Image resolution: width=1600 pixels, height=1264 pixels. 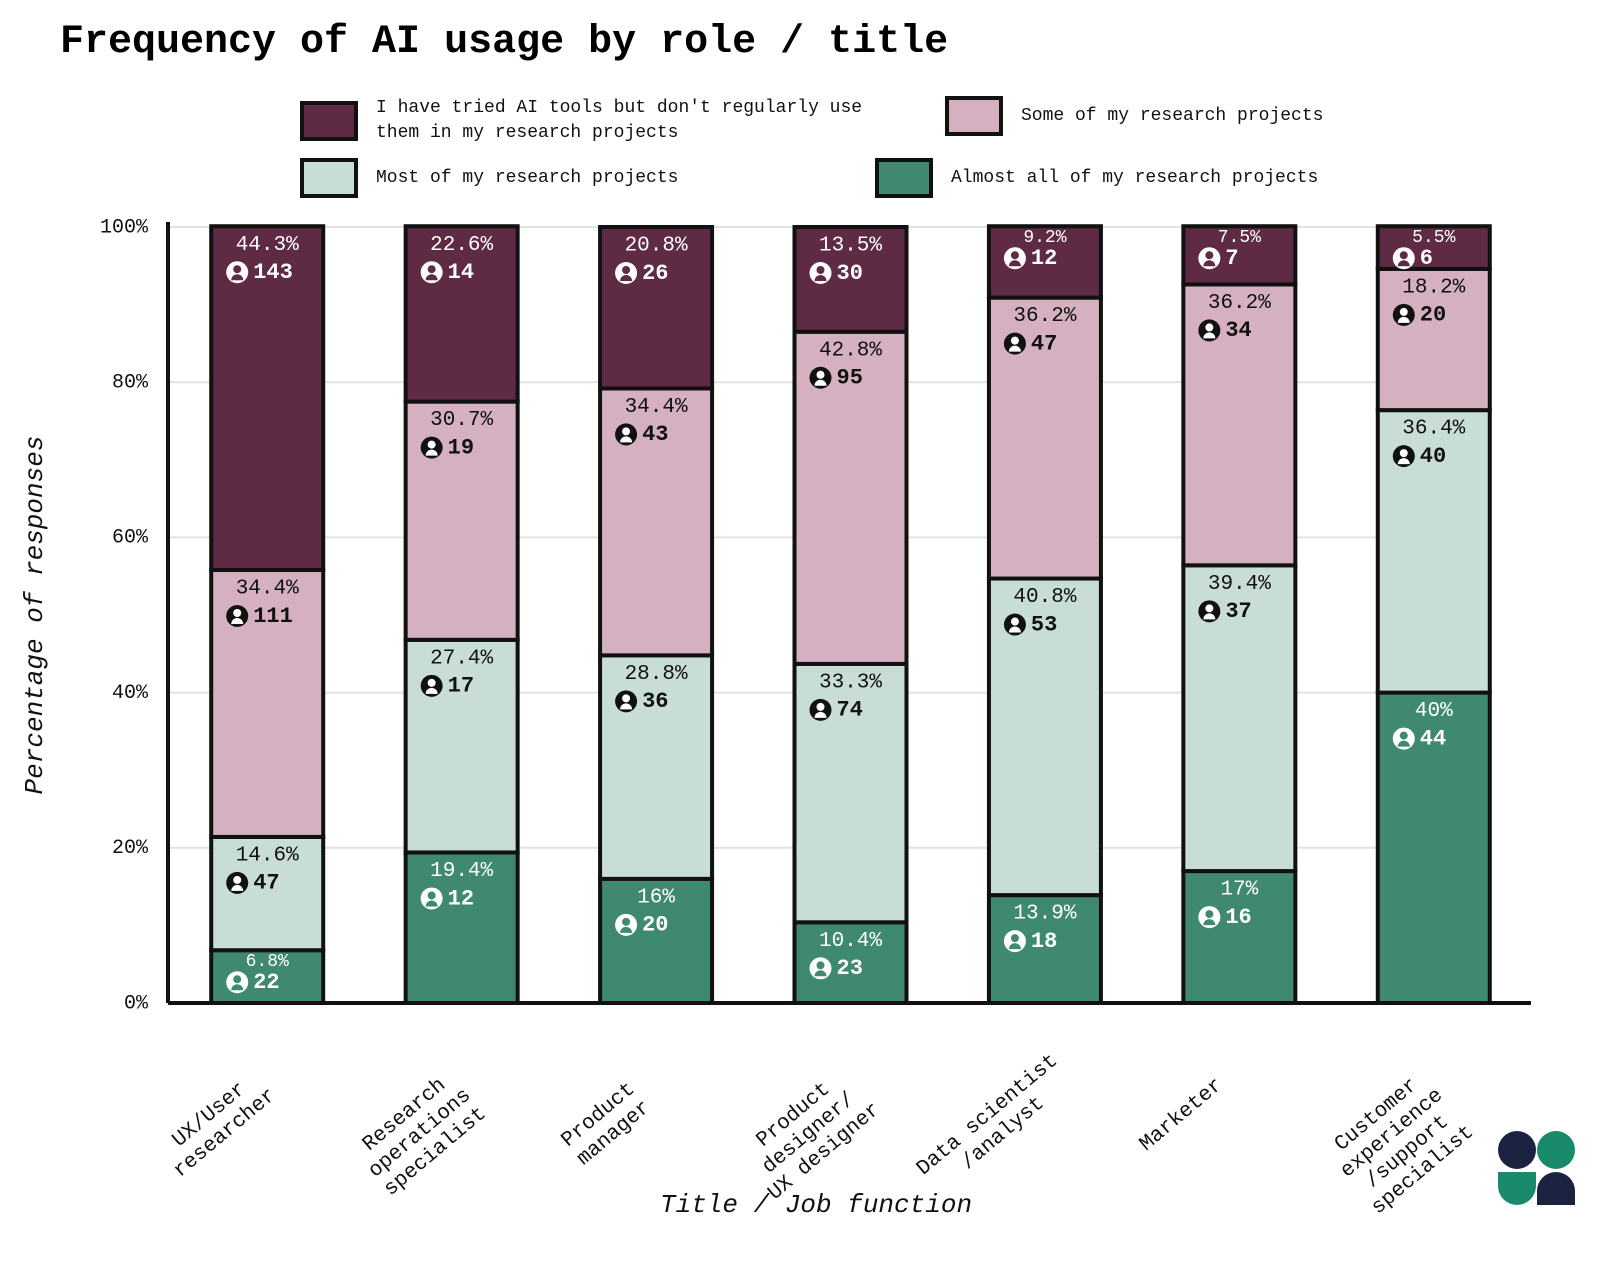 I want to click on legend-swatch, so click(x=974, y=116).